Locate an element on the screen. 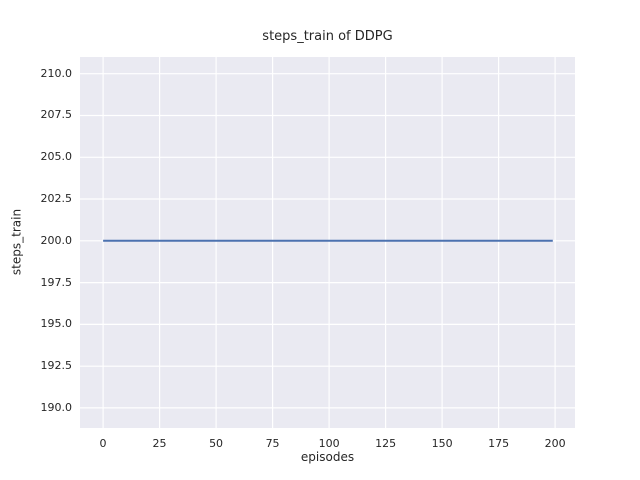 This screenshot has height=480, width=640. x-tick-label: 150 is located at coordinates (442, 443).